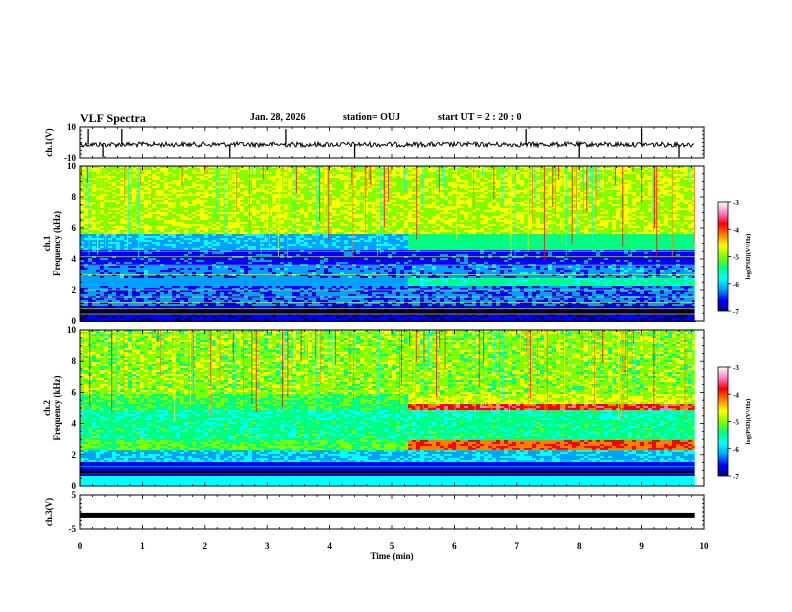 Image resolution: width=792 pixels, height=612 pixels. Describe the element at coordinates (579, 546) in the screenshot. I see `x-tick-label: 8` at that location.